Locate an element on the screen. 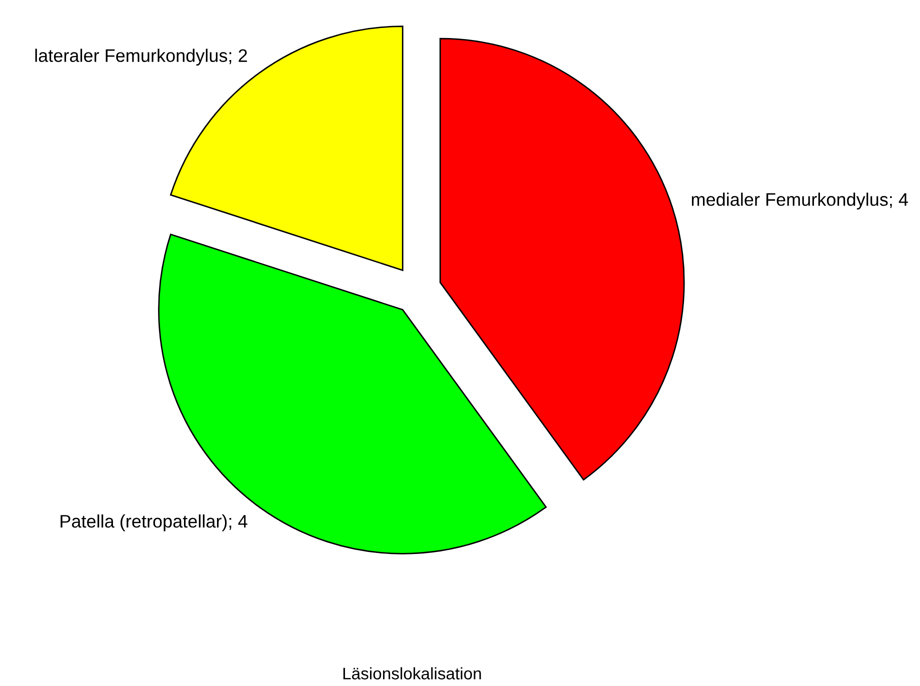 The height and width of the screenshot is (686, 920). text: Läsionslokalisation is located at coordinates (412, 673).